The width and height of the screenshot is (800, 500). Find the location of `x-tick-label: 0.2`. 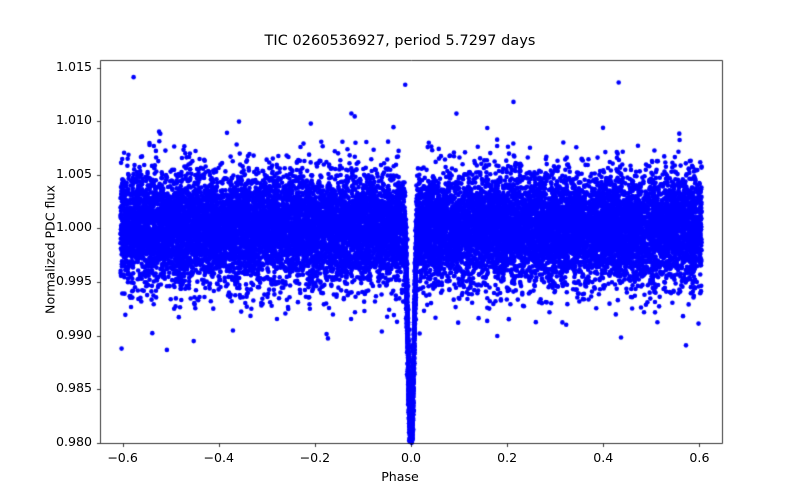

x-tick-label: 0.2 is located at coordinates (507, 457).